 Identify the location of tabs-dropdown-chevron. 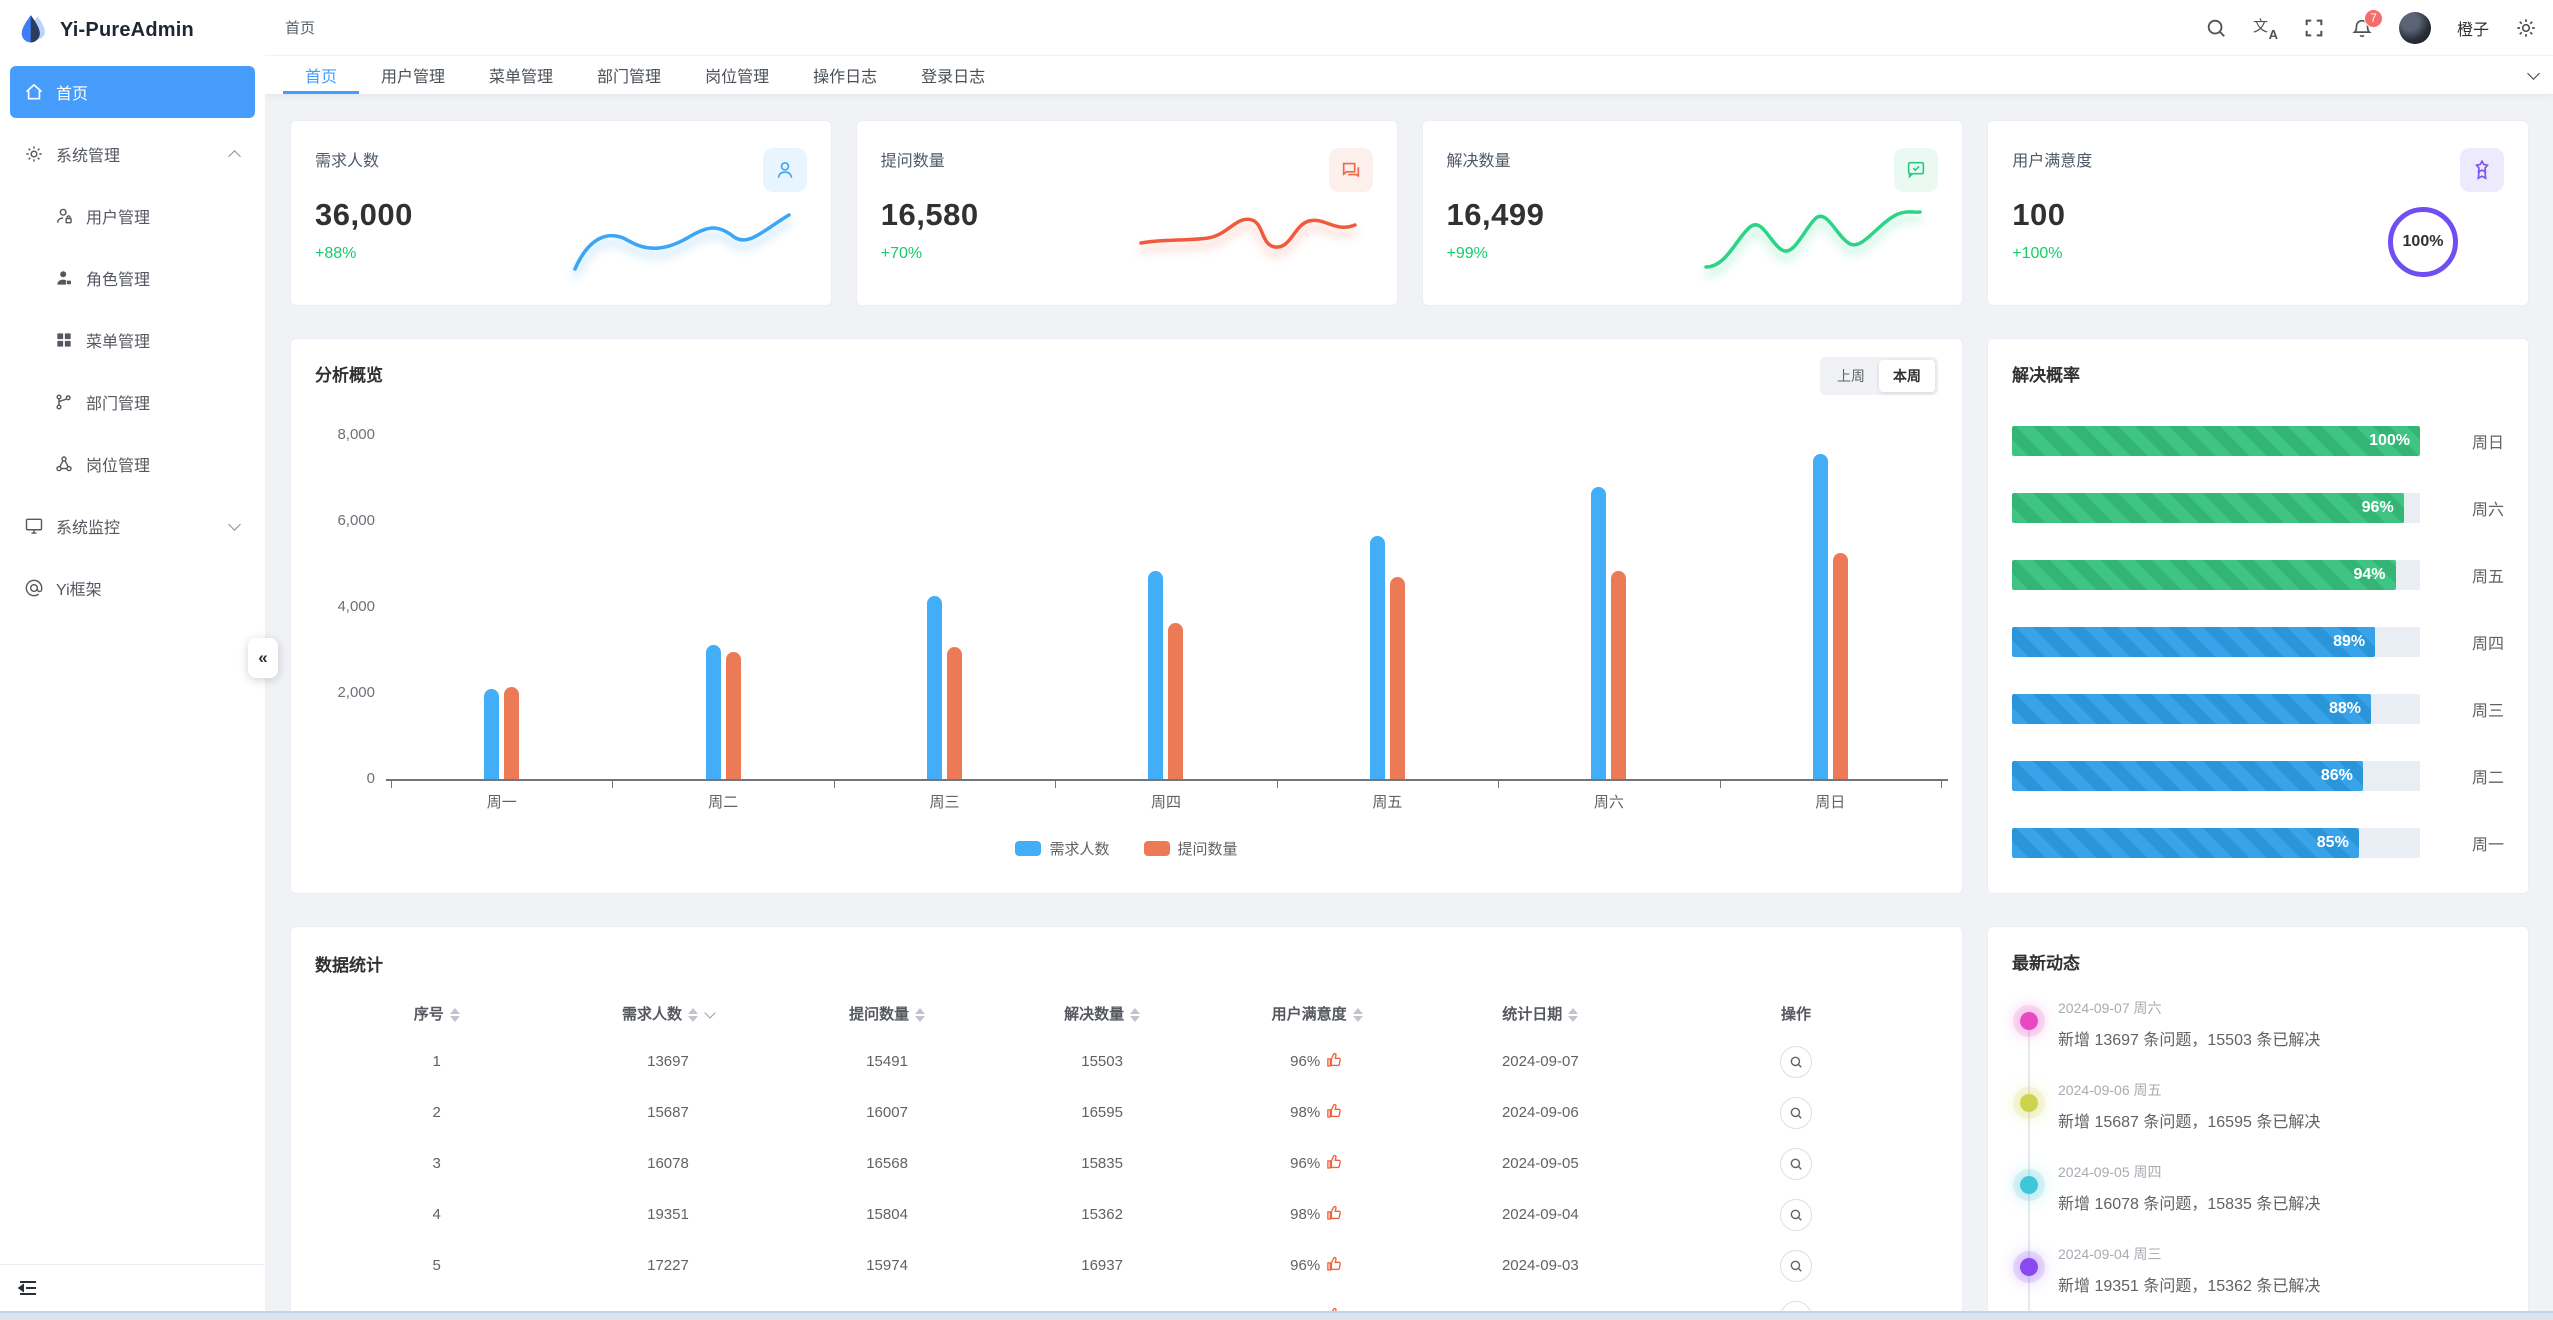
(2533, 75).